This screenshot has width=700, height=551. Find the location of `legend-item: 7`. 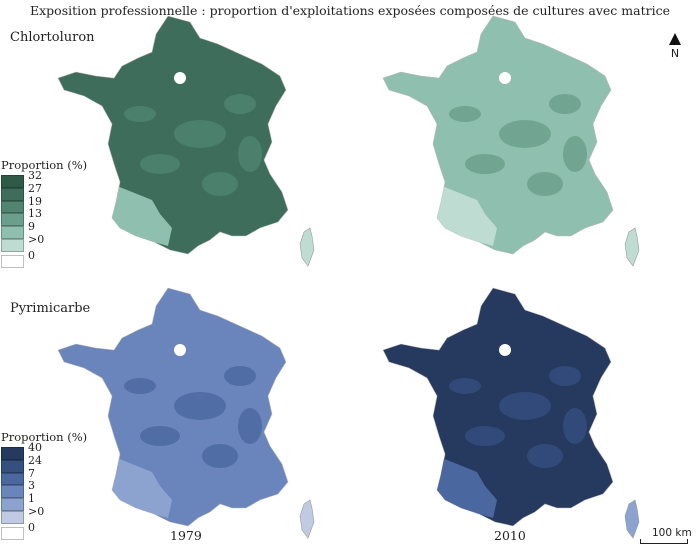

legend-item: 7 is located at coordinates (44, 476).